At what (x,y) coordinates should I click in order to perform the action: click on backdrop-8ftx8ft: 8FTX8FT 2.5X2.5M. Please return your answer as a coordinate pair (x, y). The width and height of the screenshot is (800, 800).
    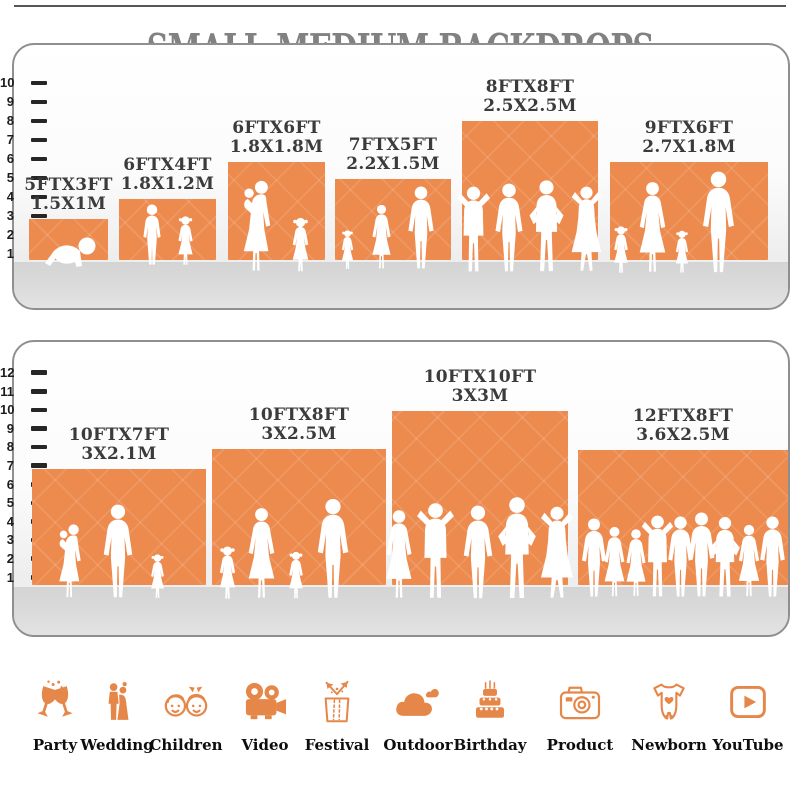
    Looking at the image, I should click on (529, 175).